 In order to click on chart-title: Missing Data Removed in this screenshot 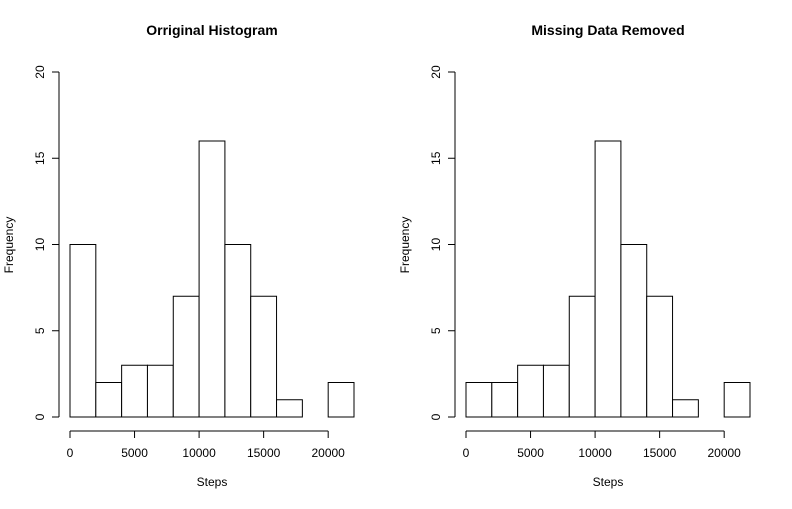, I will do `click(607, 30)`.